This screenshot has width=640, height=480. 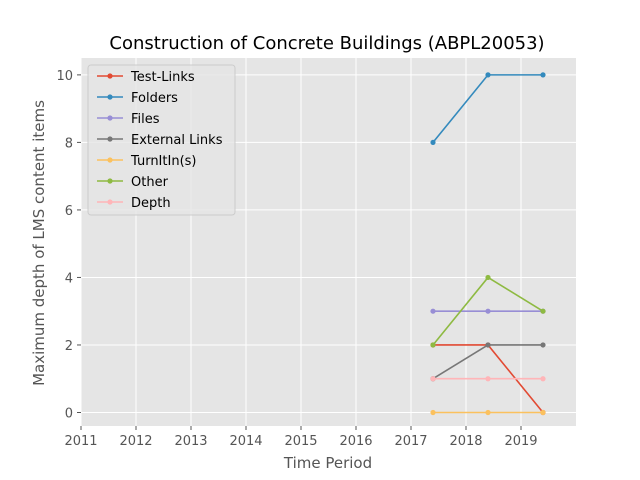 What do you see at coordinates (154, 98) in the screenshot?
I see `legend-label: Folders` at bounding box center [154, 98].